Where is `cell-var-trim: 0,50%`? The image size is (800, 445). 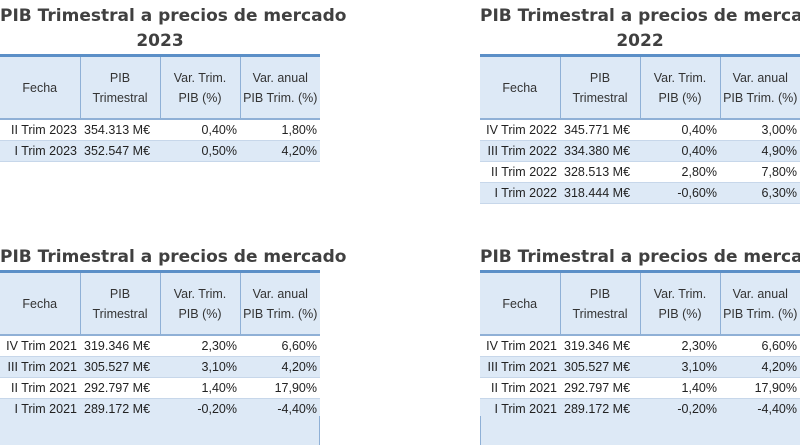 cell-var-trim: 0,50% is located at coordinates (200, 151).